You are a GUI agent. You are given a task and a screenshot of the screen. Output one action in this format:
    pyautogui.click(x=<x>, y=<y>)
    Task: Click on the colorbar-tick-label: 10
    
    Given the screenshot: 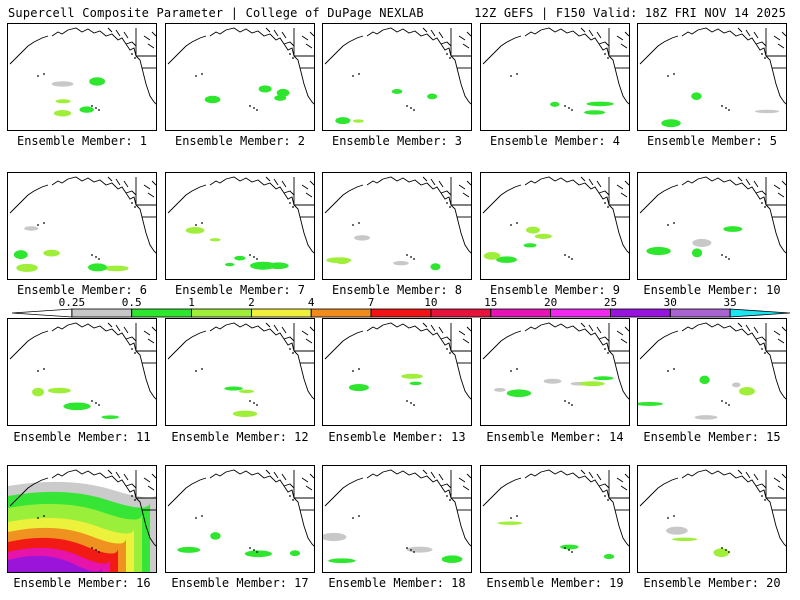 What is the action you would take?
    pyautogui.click(x=430, y=302)
    